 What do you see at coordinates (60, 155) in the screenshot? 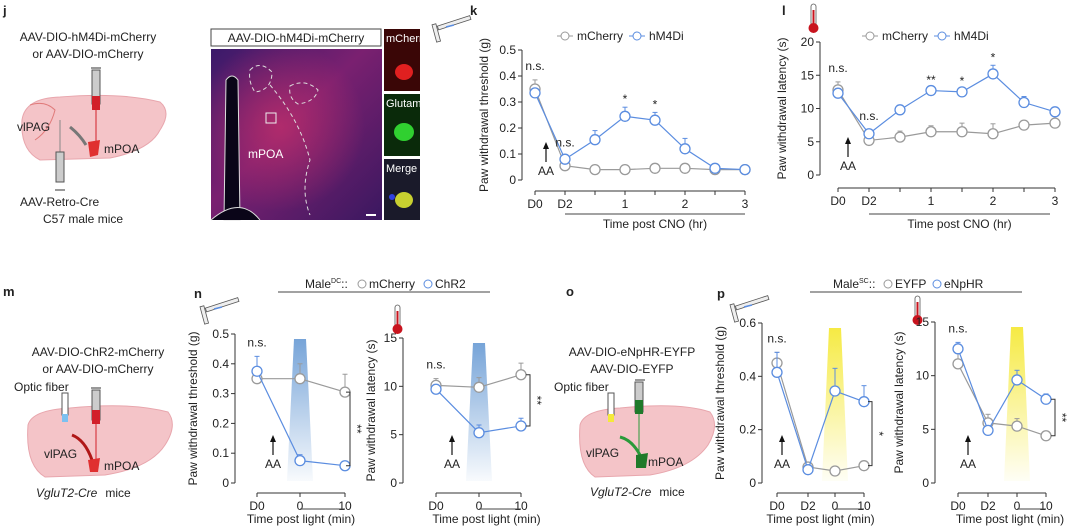
I see `retro-syringe-icon` at bounding box center [60, 155].